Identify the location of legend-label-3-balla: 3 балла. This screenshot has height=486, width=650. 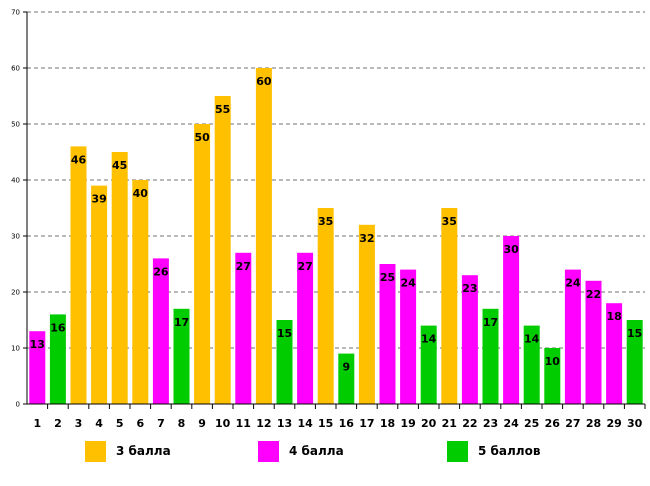
(143, 451).